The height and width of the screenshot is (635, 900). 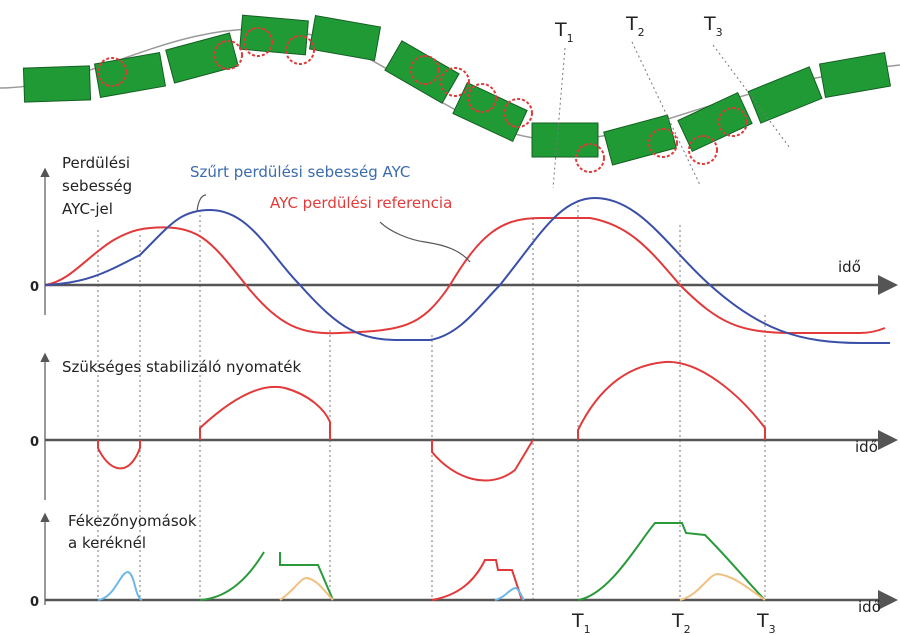 I want to click on marker-lines, so click(x=671, y=115).